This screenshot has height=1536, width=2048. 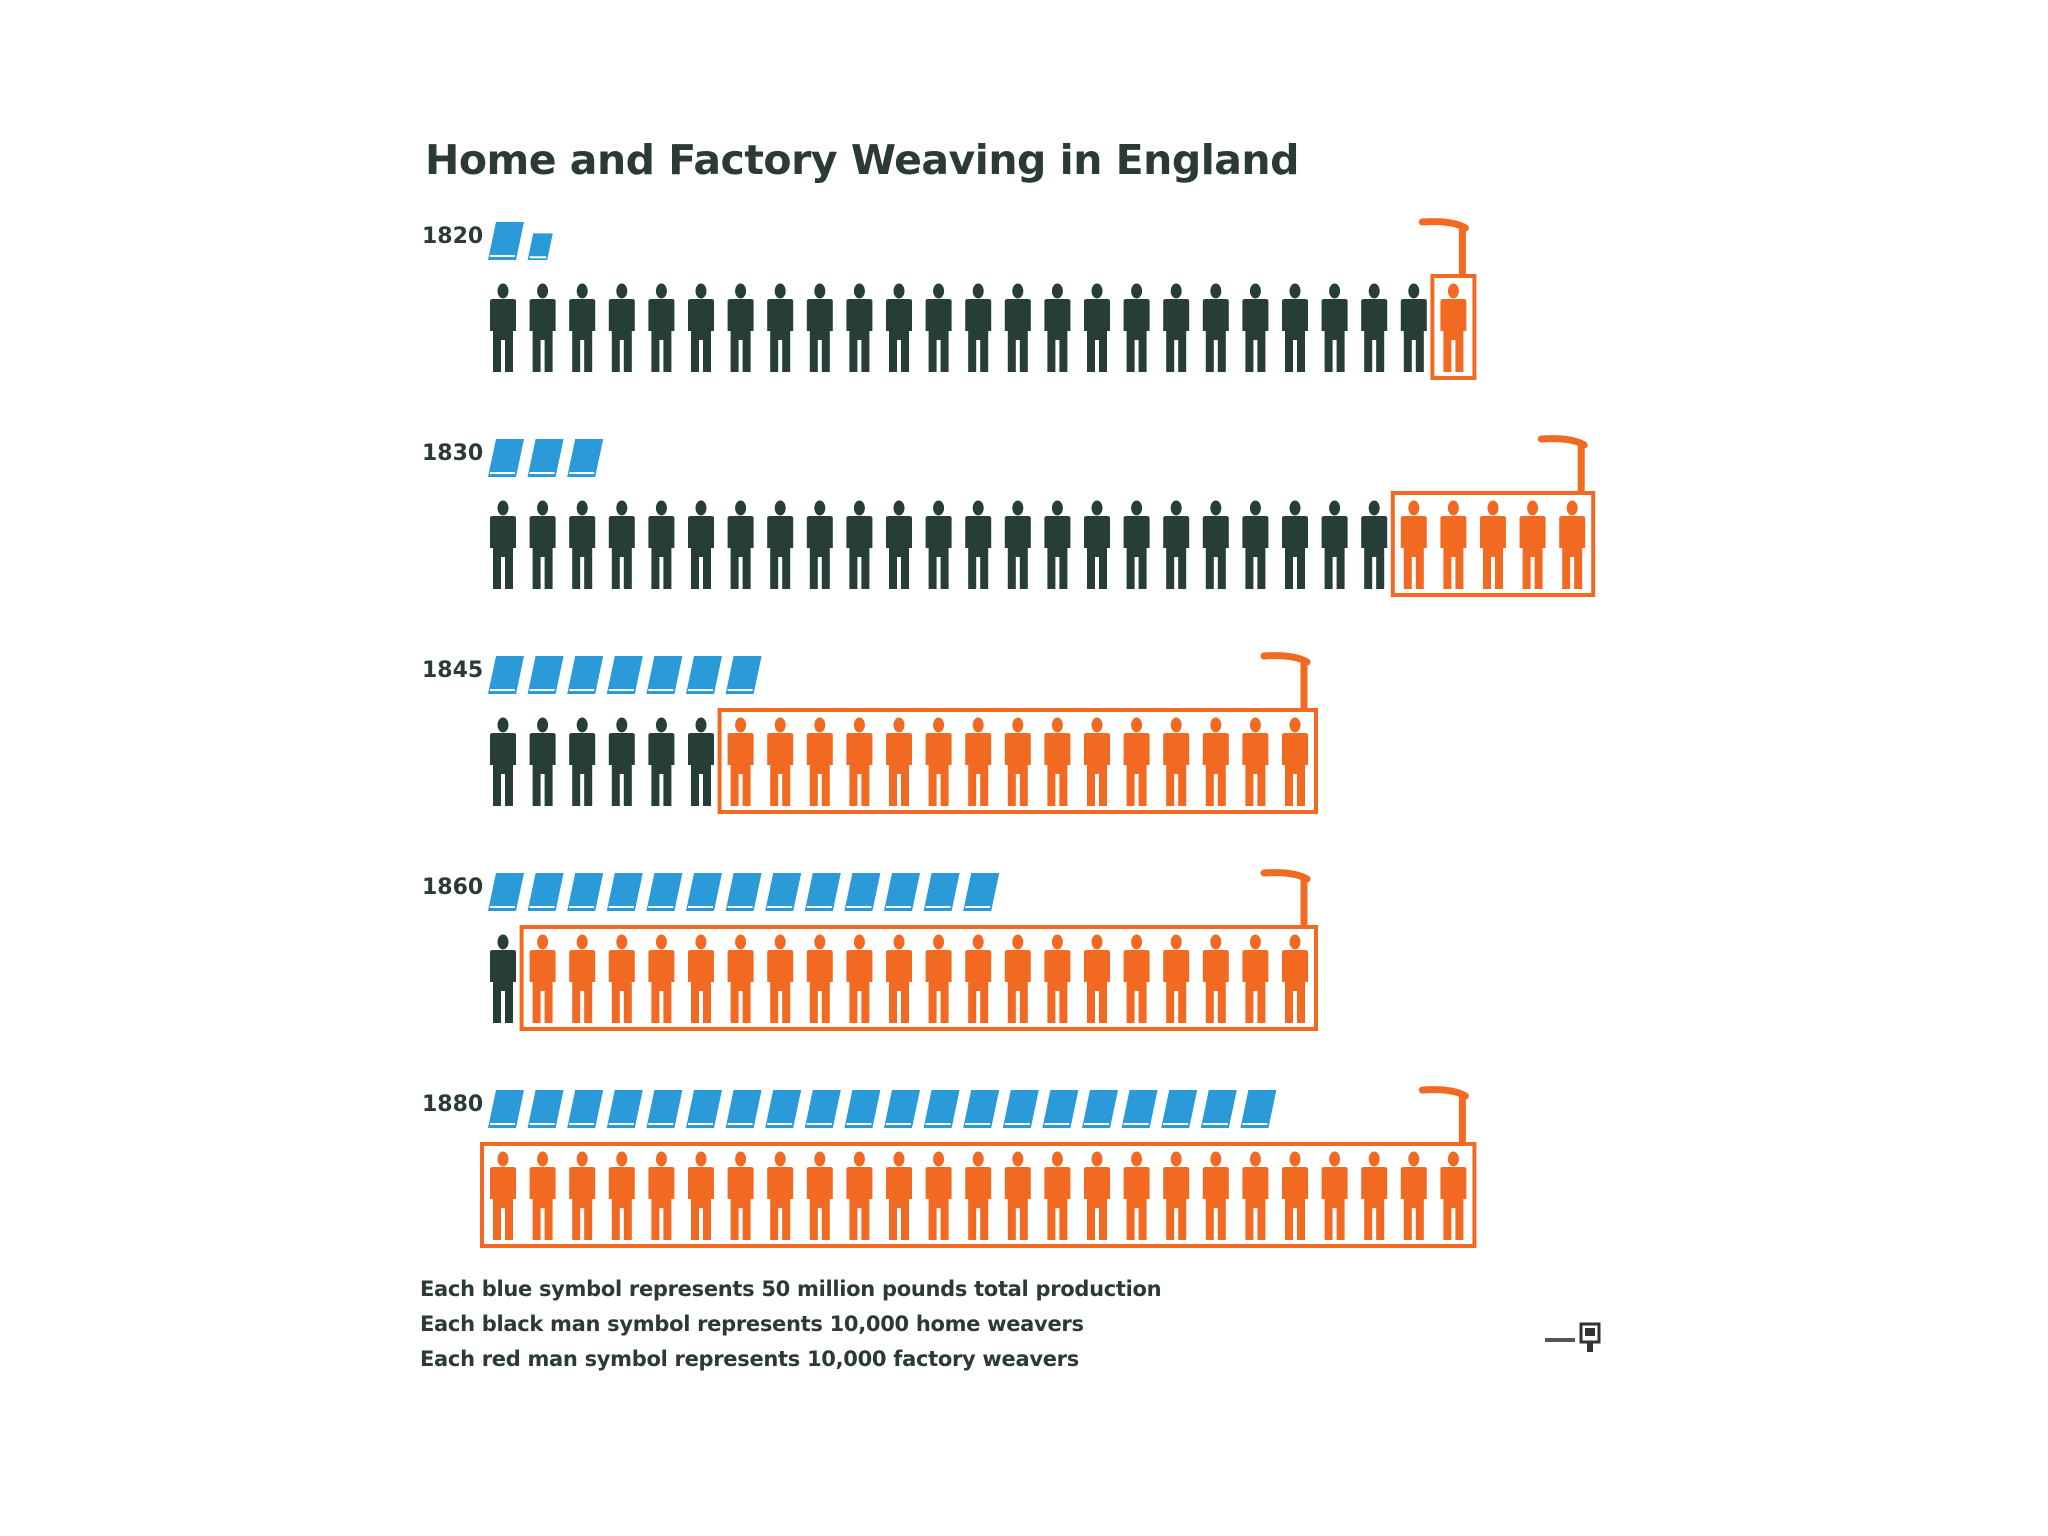 I want to click on chart-title: Home and Factory Weaving in England, so click(x=862, y=160).